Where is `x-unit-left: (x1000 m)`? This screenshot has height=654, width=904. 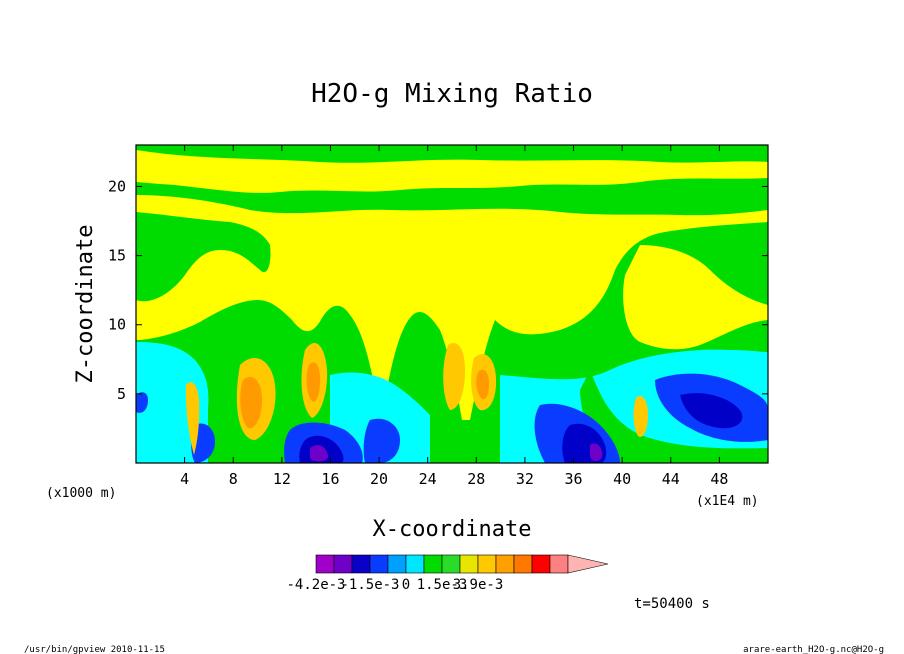 x-unit-left: (x1000 m) is located at coordinates (81, 493).